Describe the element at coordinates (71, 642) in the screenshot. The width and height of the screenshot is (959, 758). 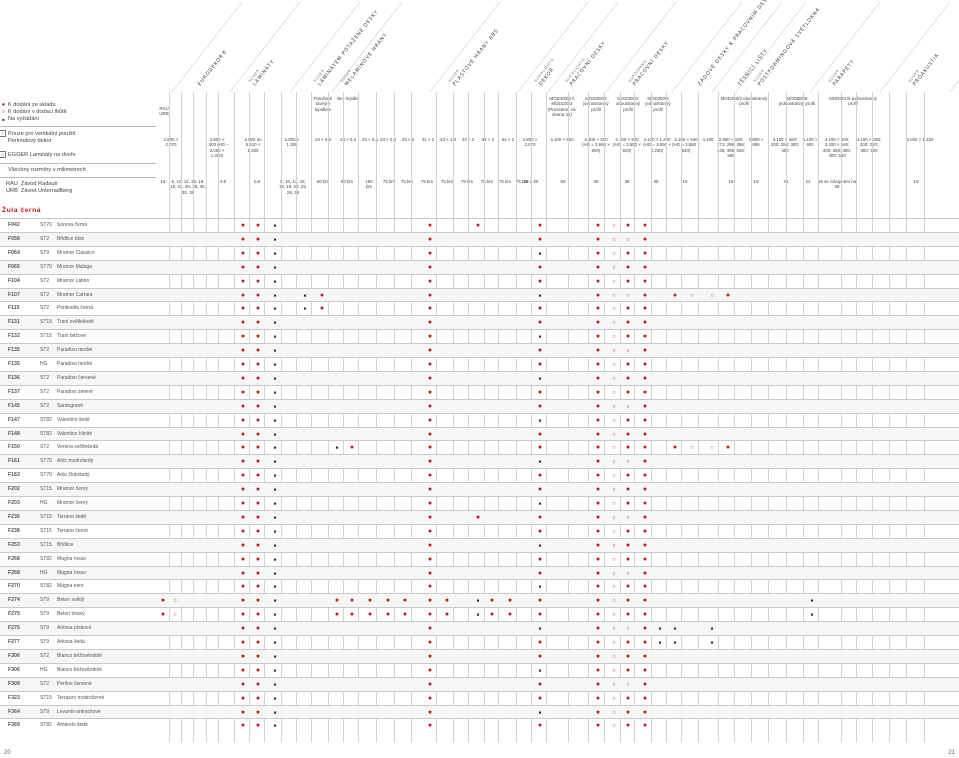
I see `decor-name: Arkosa šedá` at that location.